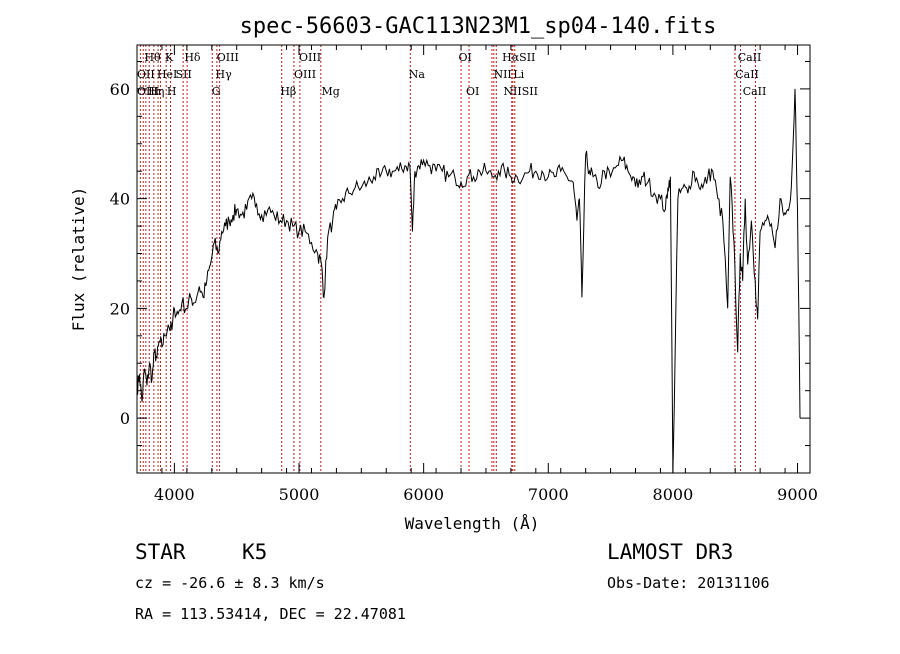  What do you see at coordinates (755, 91) in the screenshot?
I see `line-label-25: CaII` at bounding box center [755, 91].